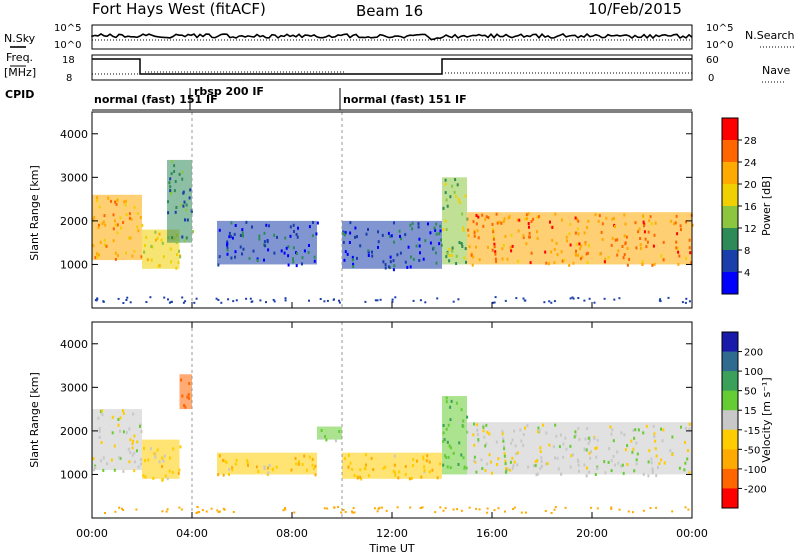  Describe the element at coordinates (752, 450) in the screenshot. I see `colorbar-tick-5: -50` at that location.